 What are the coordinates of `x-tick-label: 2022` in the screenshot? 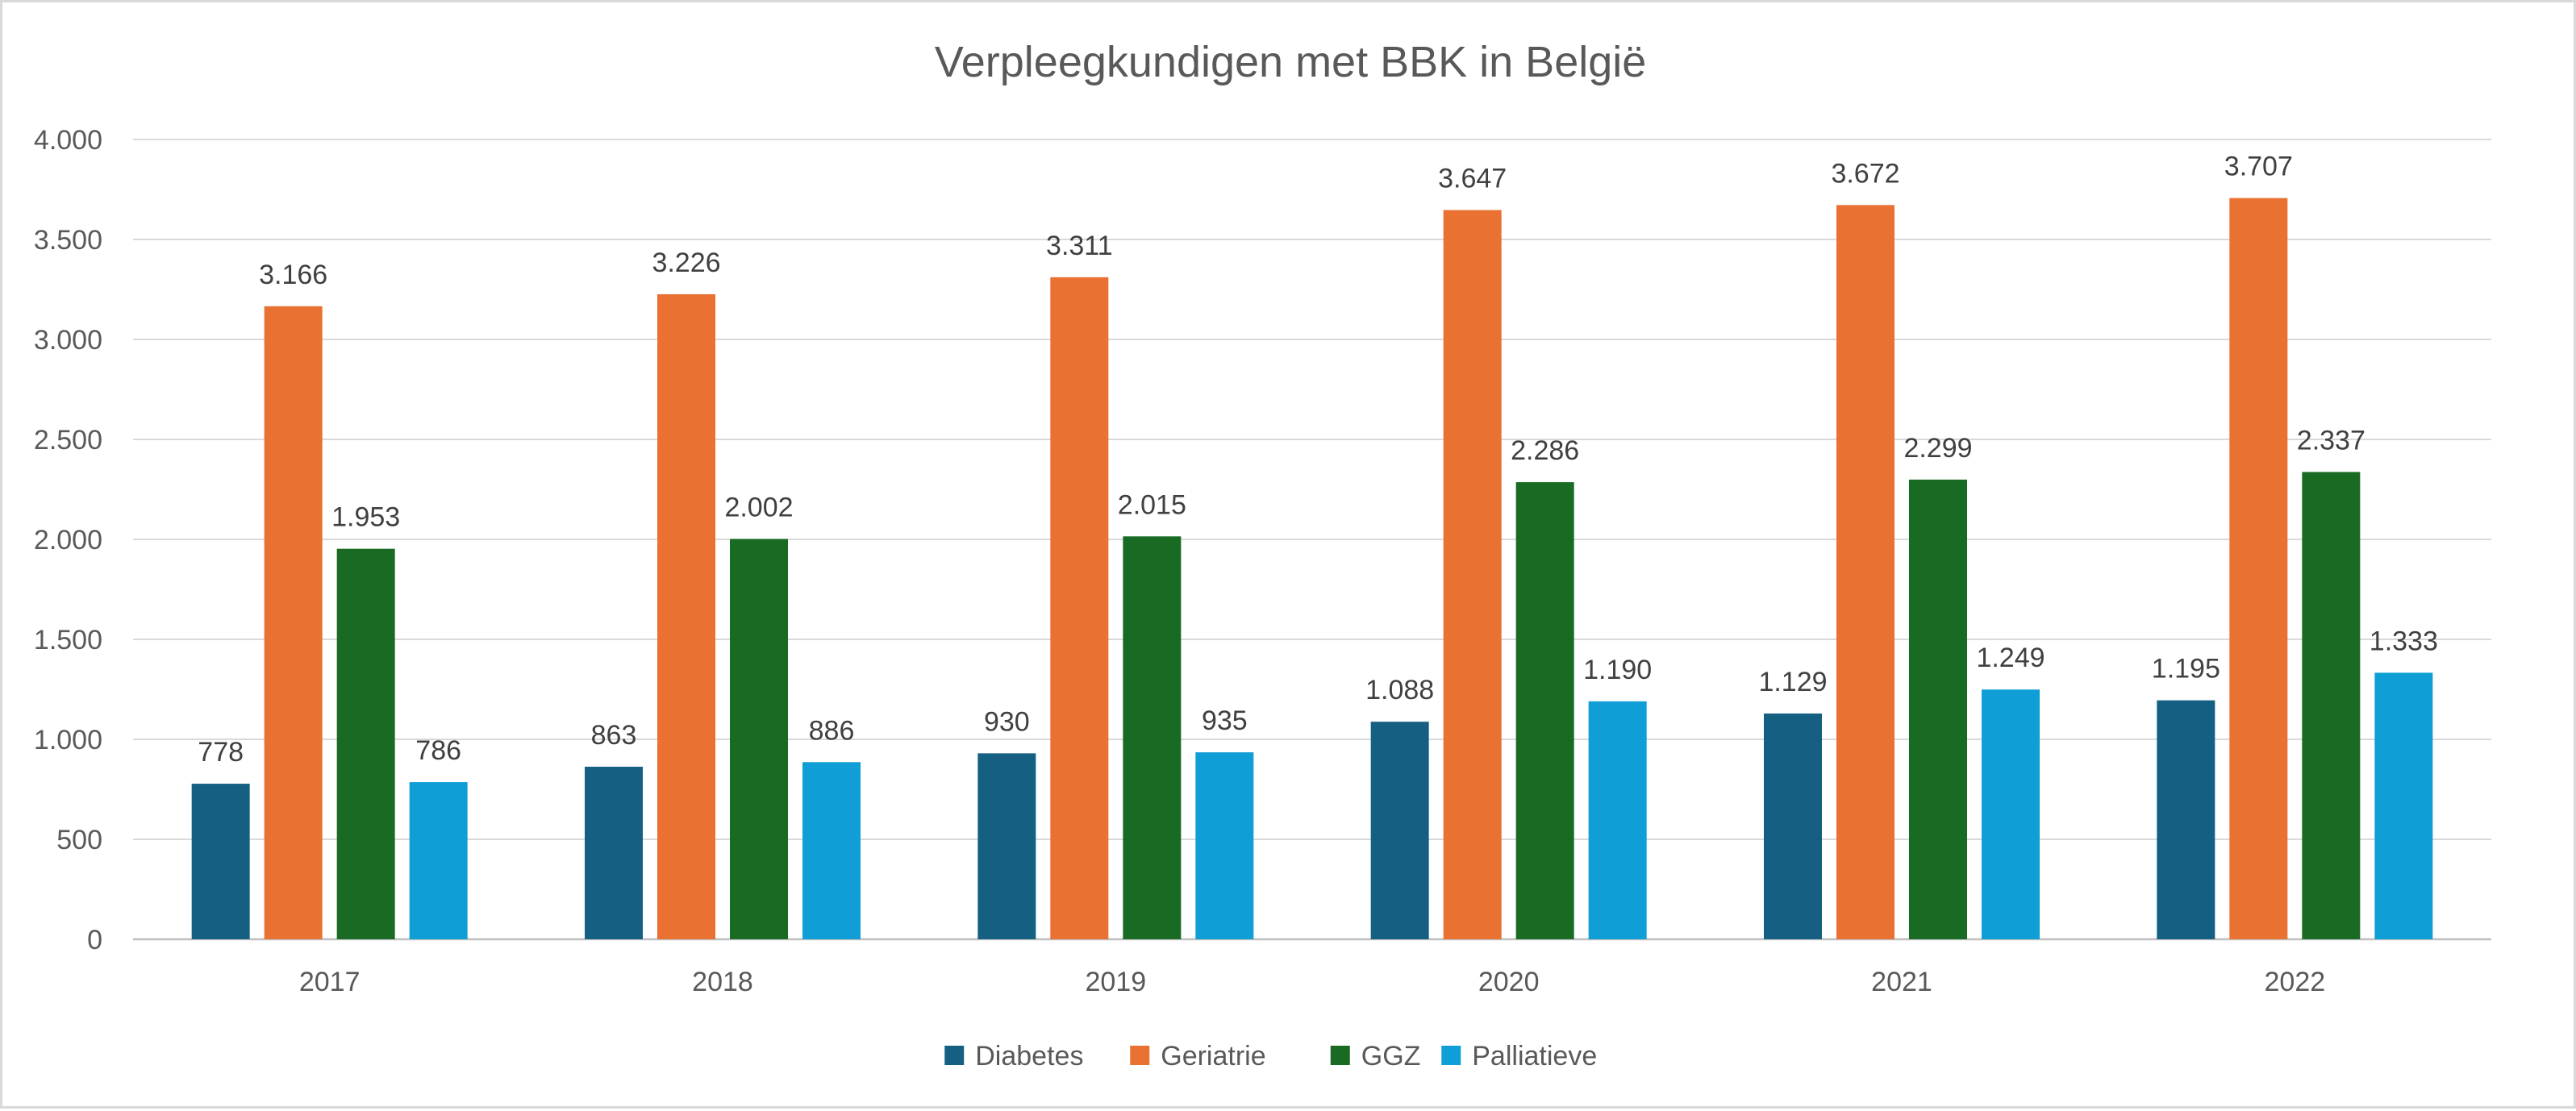 It's located at (2295, 982).